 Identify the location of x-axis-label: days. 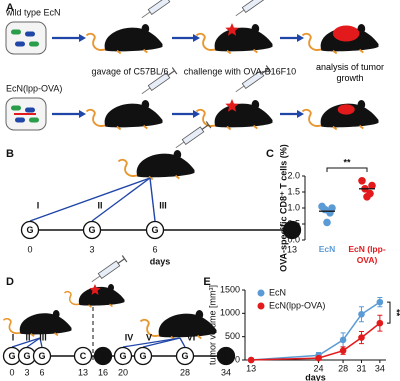
(315, 376).